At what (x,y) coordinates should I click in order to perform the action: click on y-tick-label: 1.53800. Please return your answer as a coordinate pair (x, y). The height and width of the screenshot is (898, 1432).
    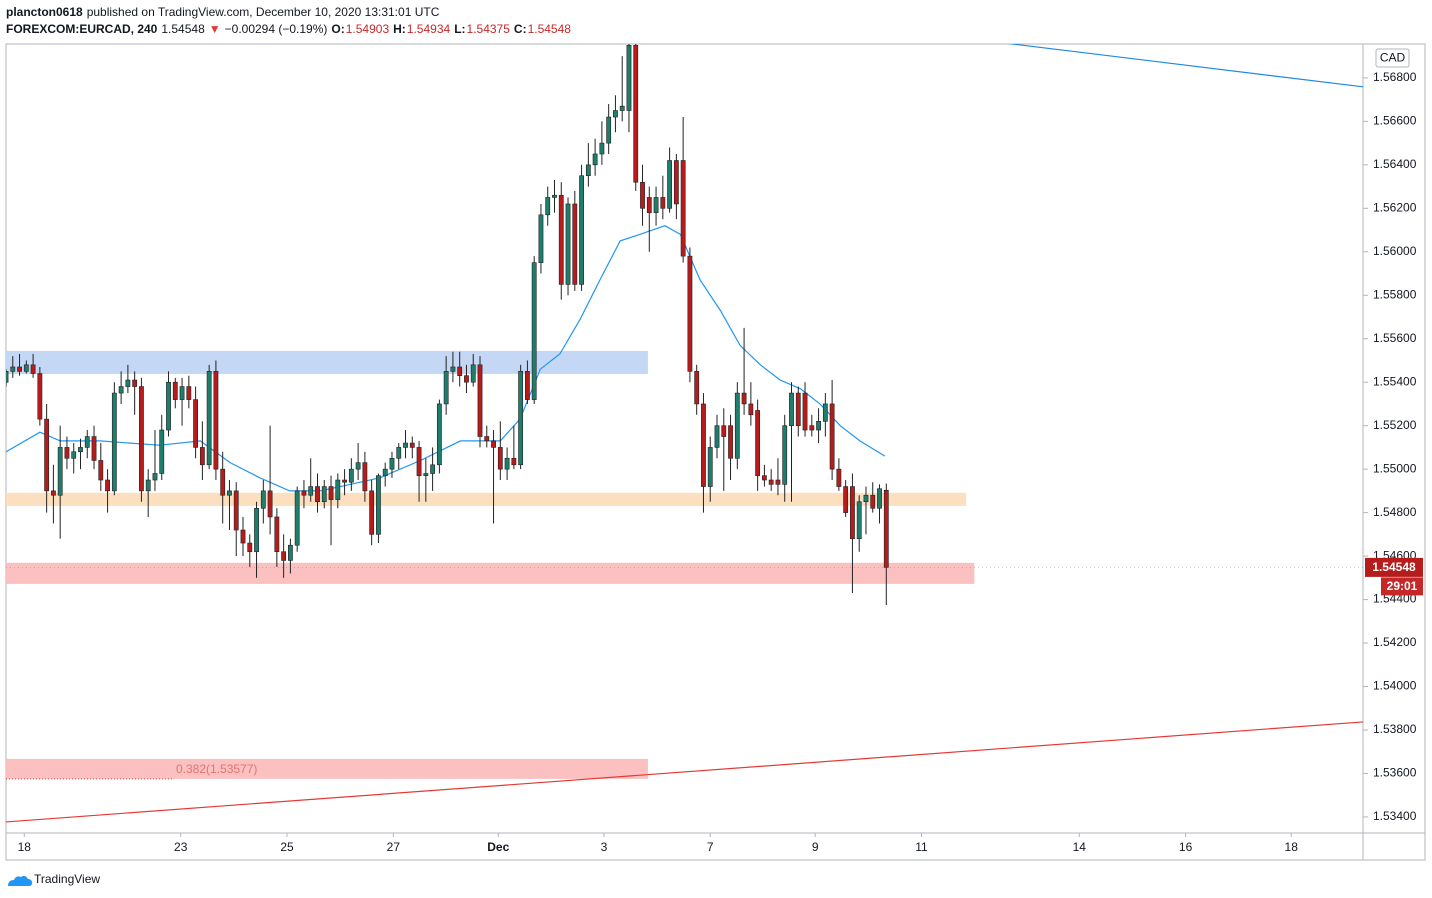
    Looking at the image, I should click on (1395, 729).